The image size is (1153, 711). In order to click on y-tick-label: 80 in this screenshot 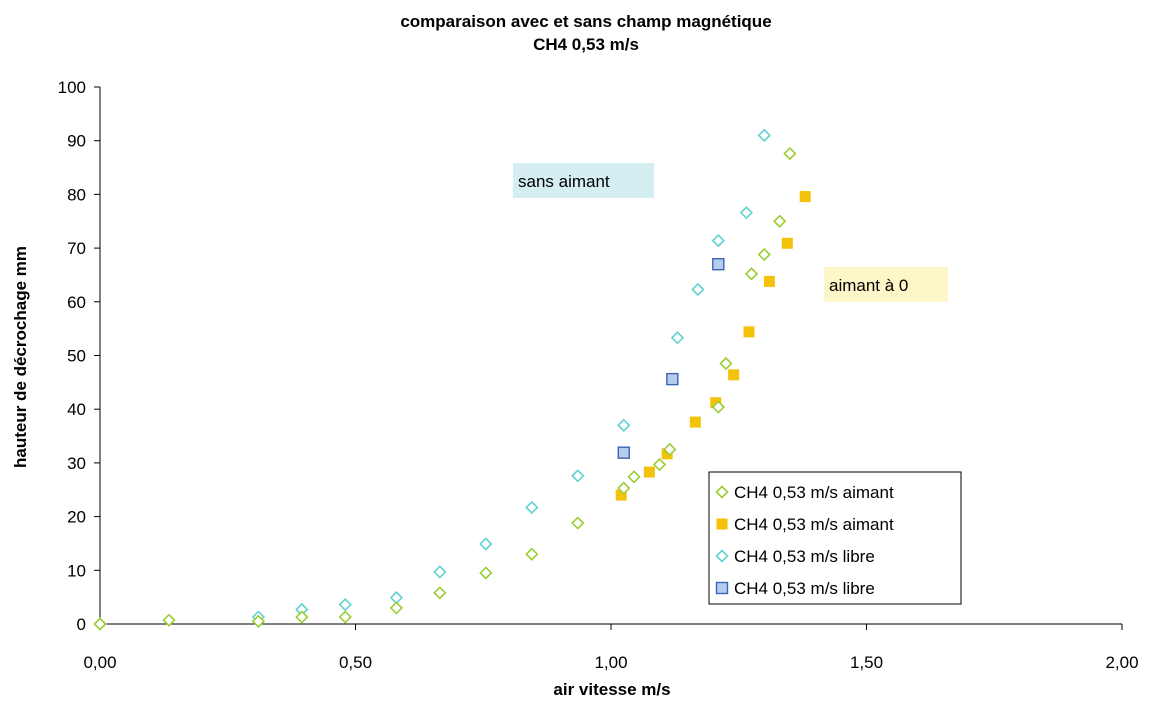, I will do `click(76, 194)`.